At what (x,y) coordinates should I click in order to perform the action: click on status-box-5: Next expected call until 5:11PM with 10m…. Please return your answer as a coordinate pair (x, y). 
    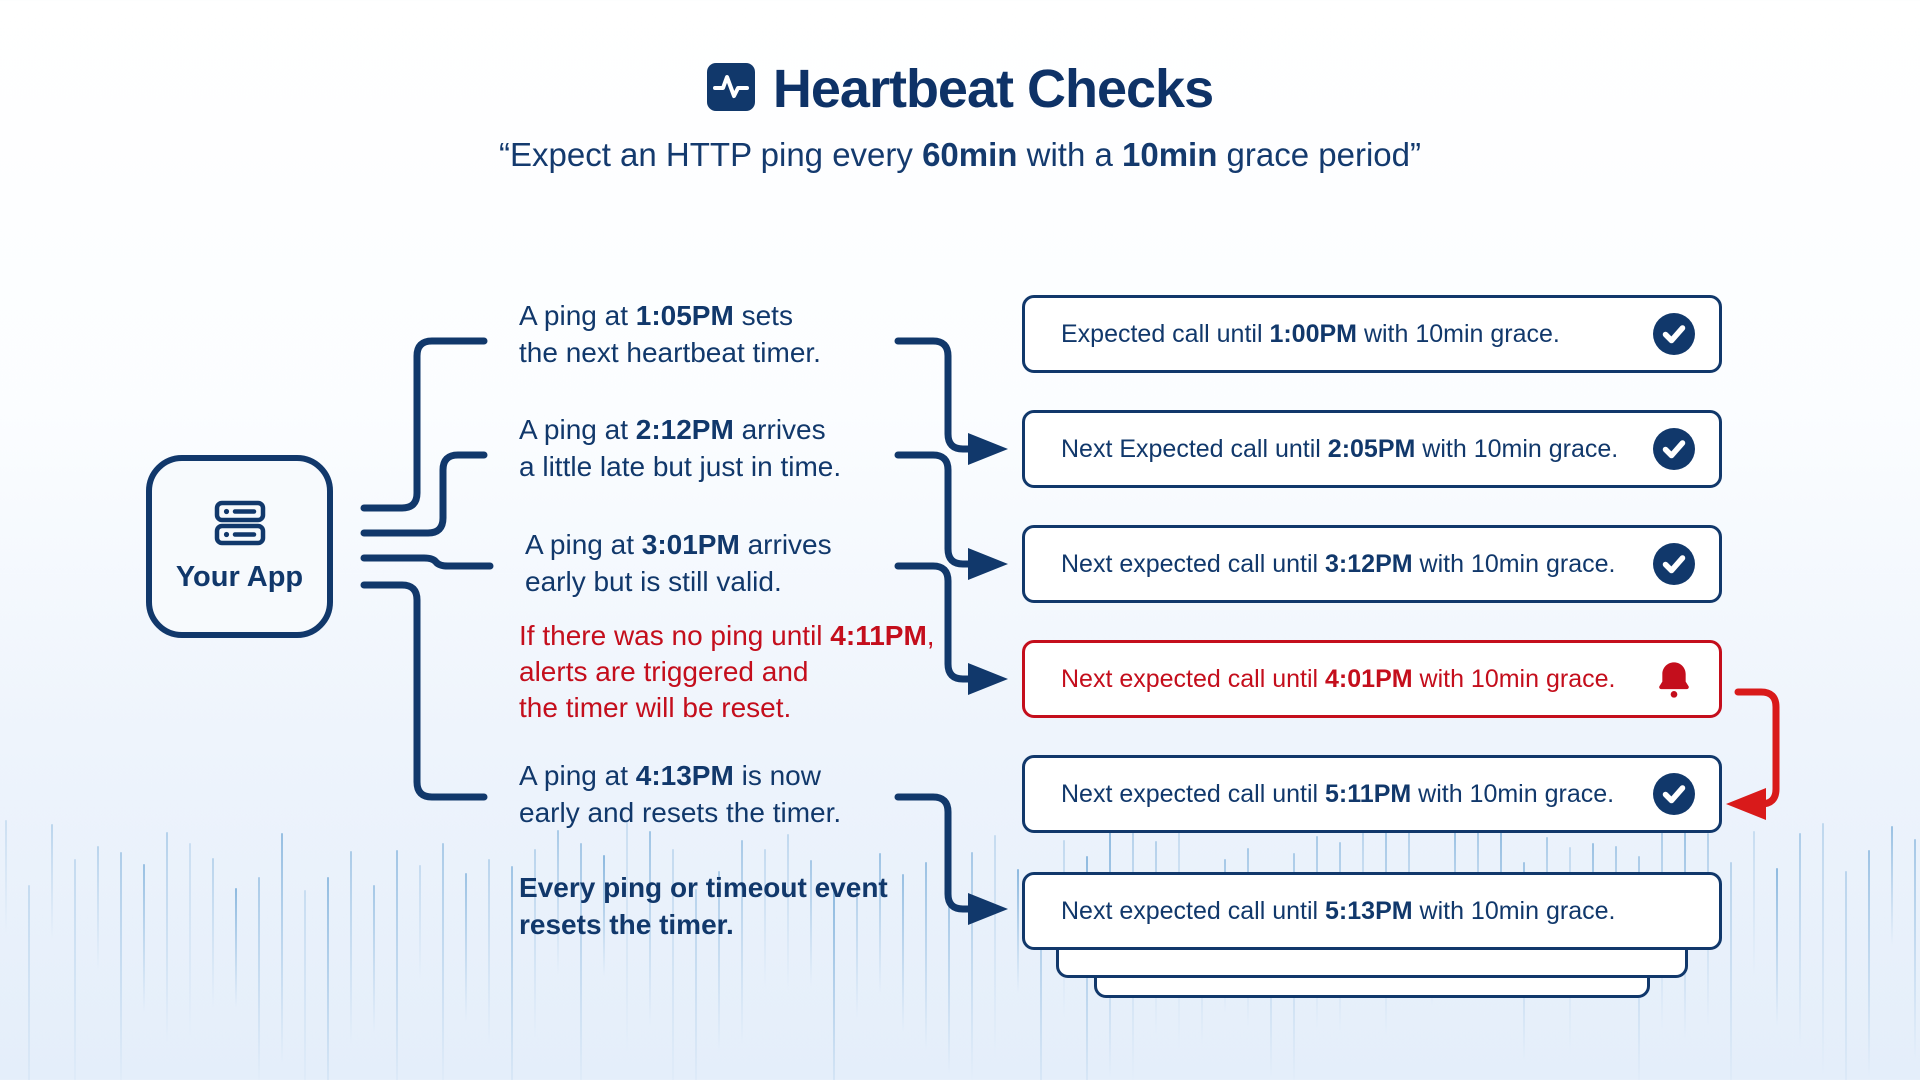
    Looking at the image, I should click on (1372, 794).